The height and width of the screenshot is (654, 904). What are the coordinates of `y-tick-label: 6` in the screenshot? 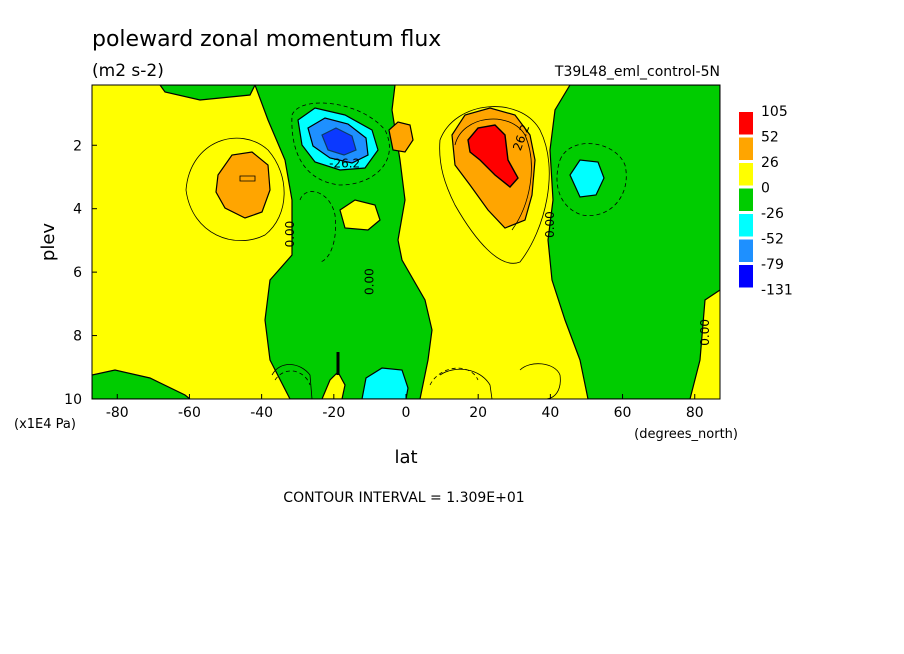 It's located at (77, 273).